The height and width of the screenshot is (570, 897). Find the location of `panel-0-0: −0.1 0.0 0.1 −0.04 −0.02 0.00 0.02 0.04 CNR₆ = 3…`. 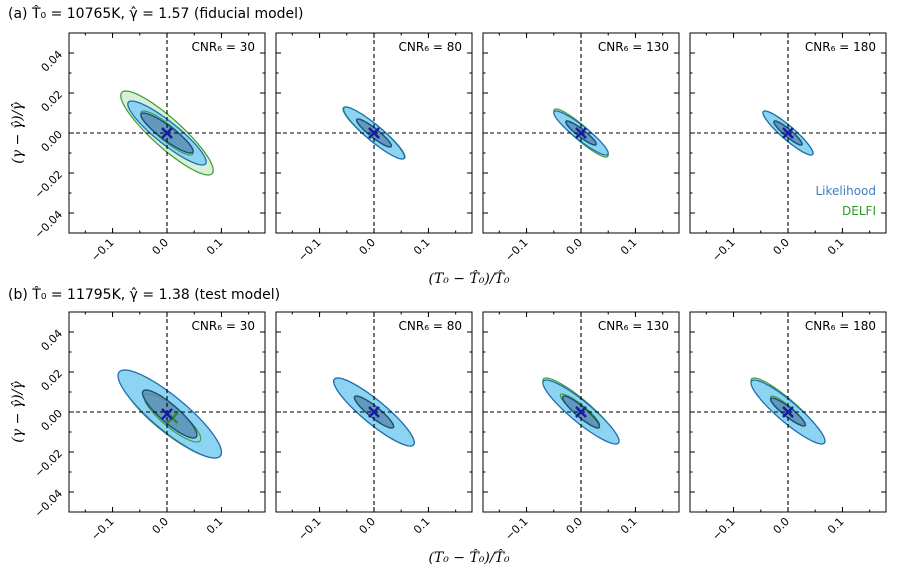

panel-0-0: −0.1 0.0 0.1 −0.04 −0.02 0.00 0.02 0.04 CNR₆ = 3… is located at coordinates (149, 148).